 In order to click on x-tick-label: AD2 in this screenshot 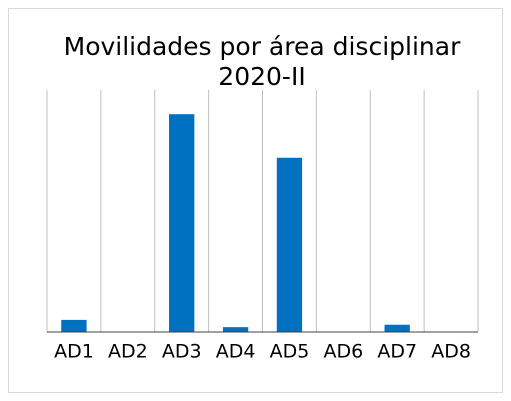, I will do `click(128, 352)`.